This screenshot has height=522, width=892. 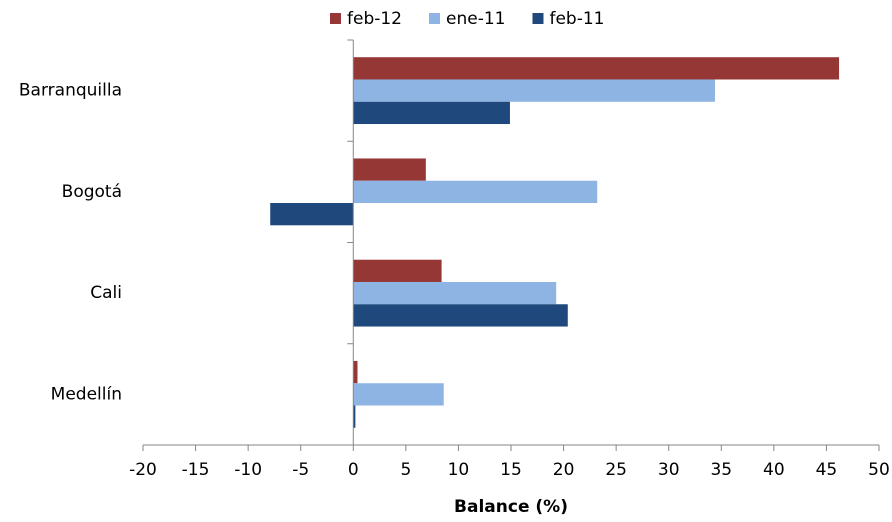 What do you see at coordinates (86, 394) in the screenshot?
I see `y-tick-label: Medellín` at bounding box center [86, 394].